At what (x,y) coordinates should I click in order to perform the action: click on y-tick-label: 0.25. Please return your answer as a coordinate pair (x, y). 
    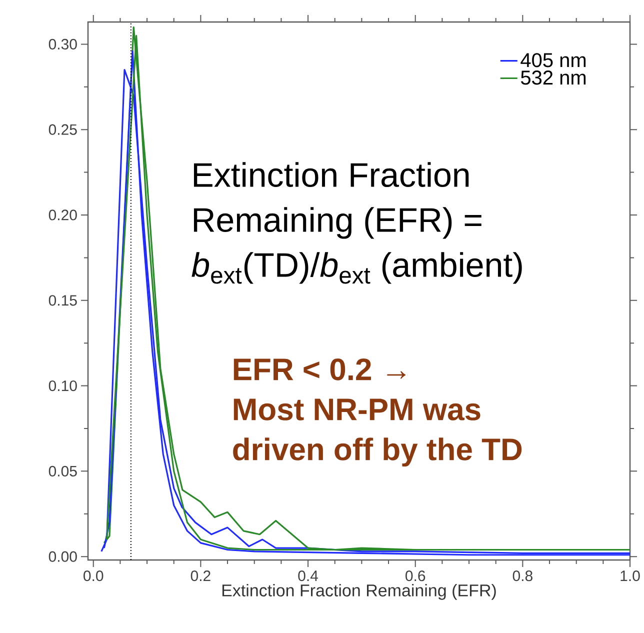
    Looking at the image, I should click on (62, 129).